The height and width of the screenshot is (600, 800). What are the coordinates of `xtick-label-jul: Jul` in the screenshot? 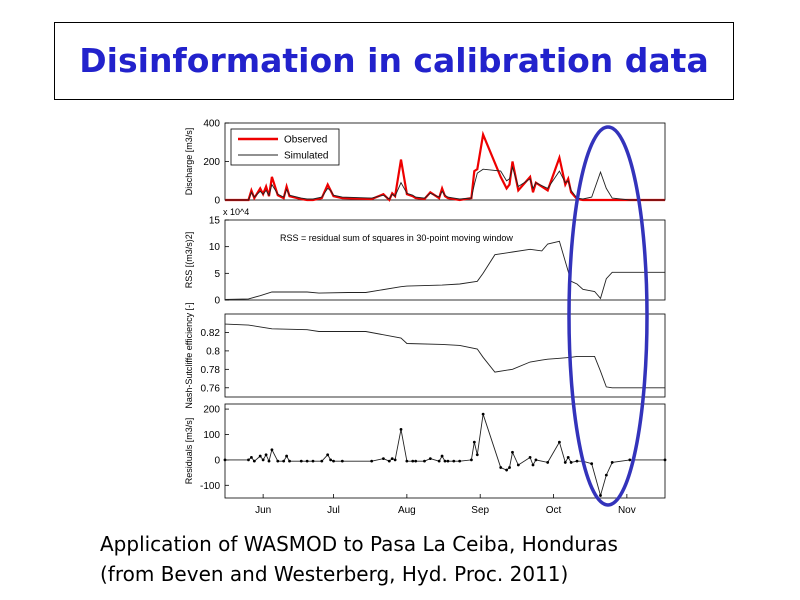 It's located at (333, 510).